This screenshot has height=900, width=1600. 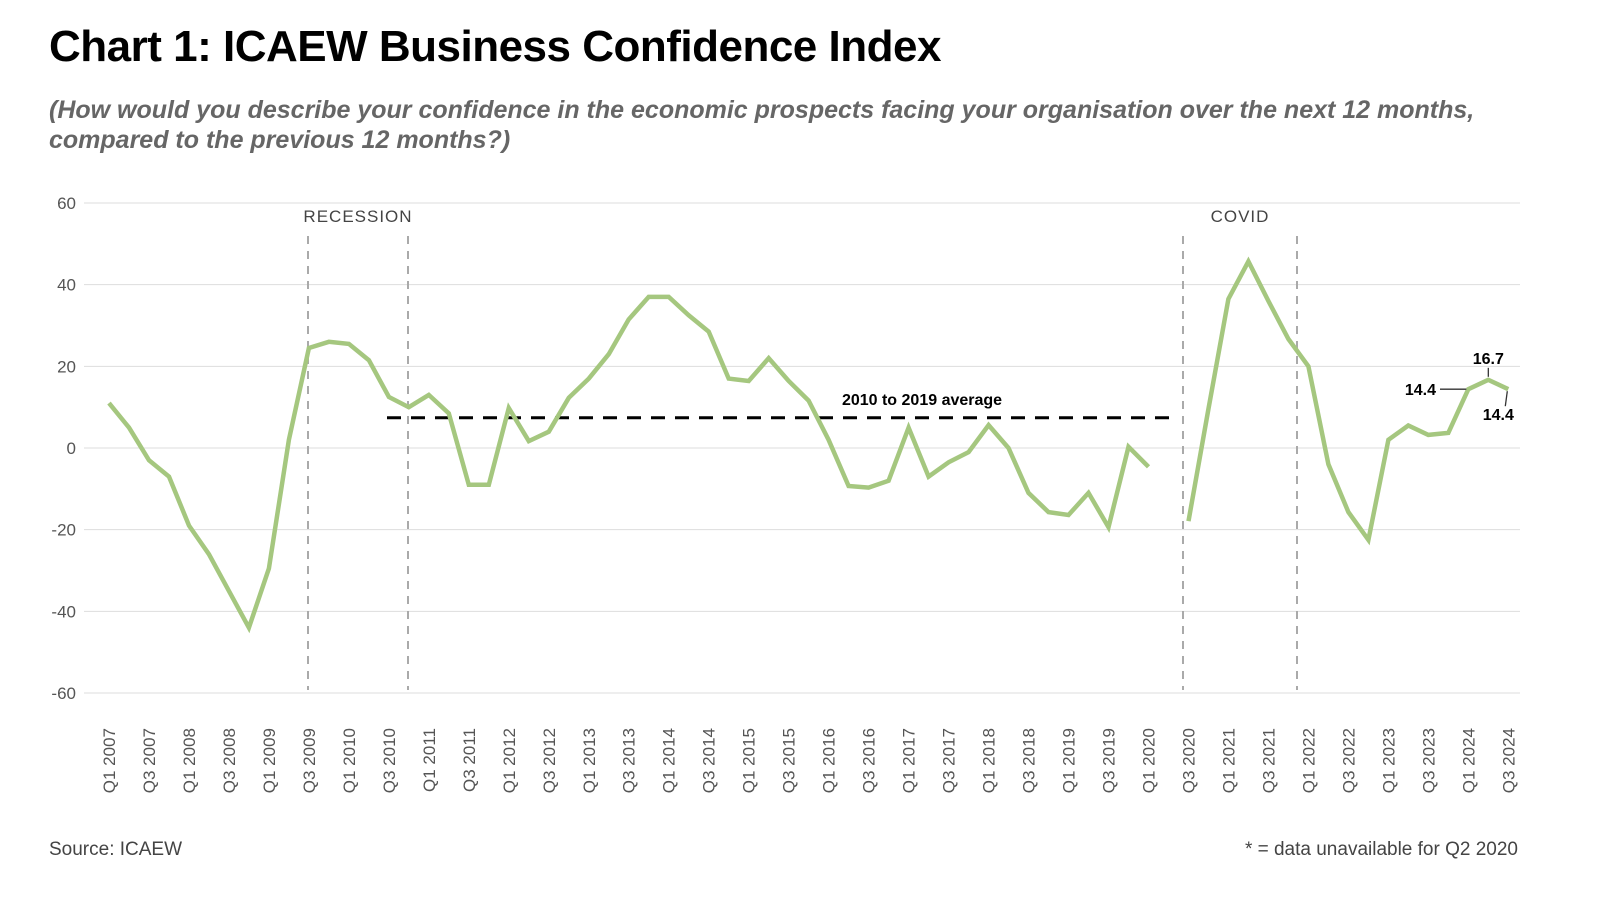 What do you see at coordinates (66, 285) in the screenshot?
I see `y-tick-label: 40` at bounding box center [66, 285].